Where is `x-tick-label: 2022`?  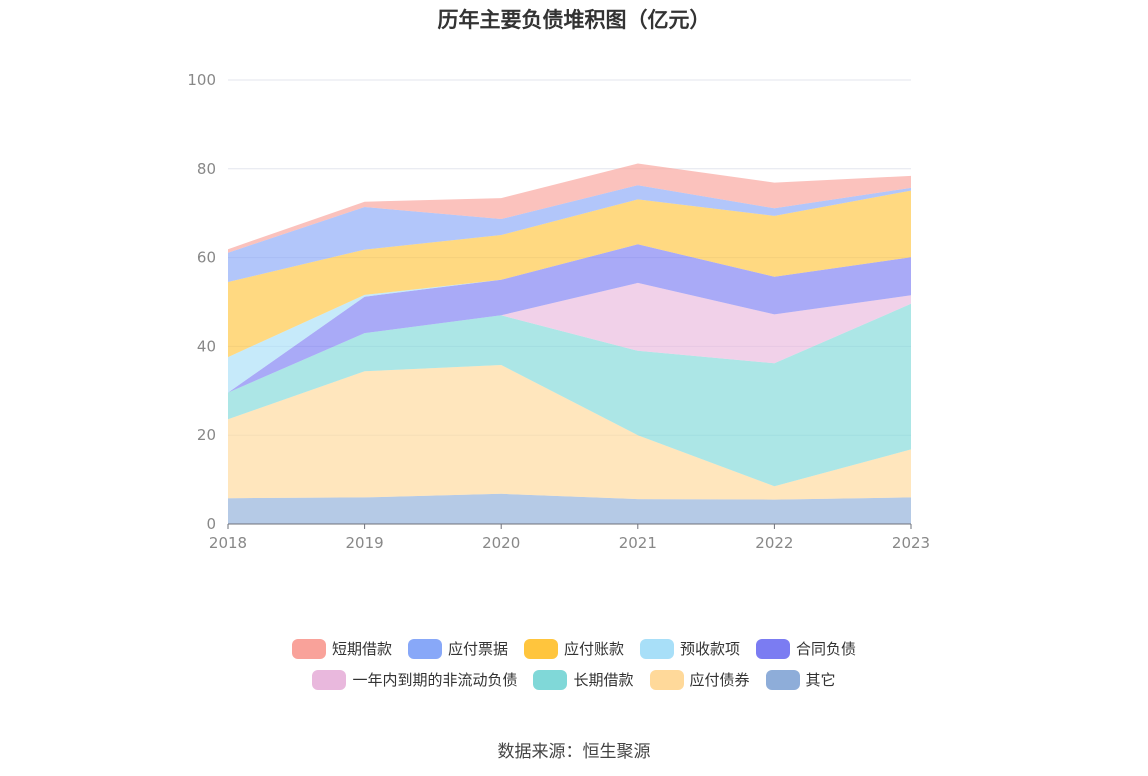 x-tick-label: 2022 is located at coordinates (774, 543).